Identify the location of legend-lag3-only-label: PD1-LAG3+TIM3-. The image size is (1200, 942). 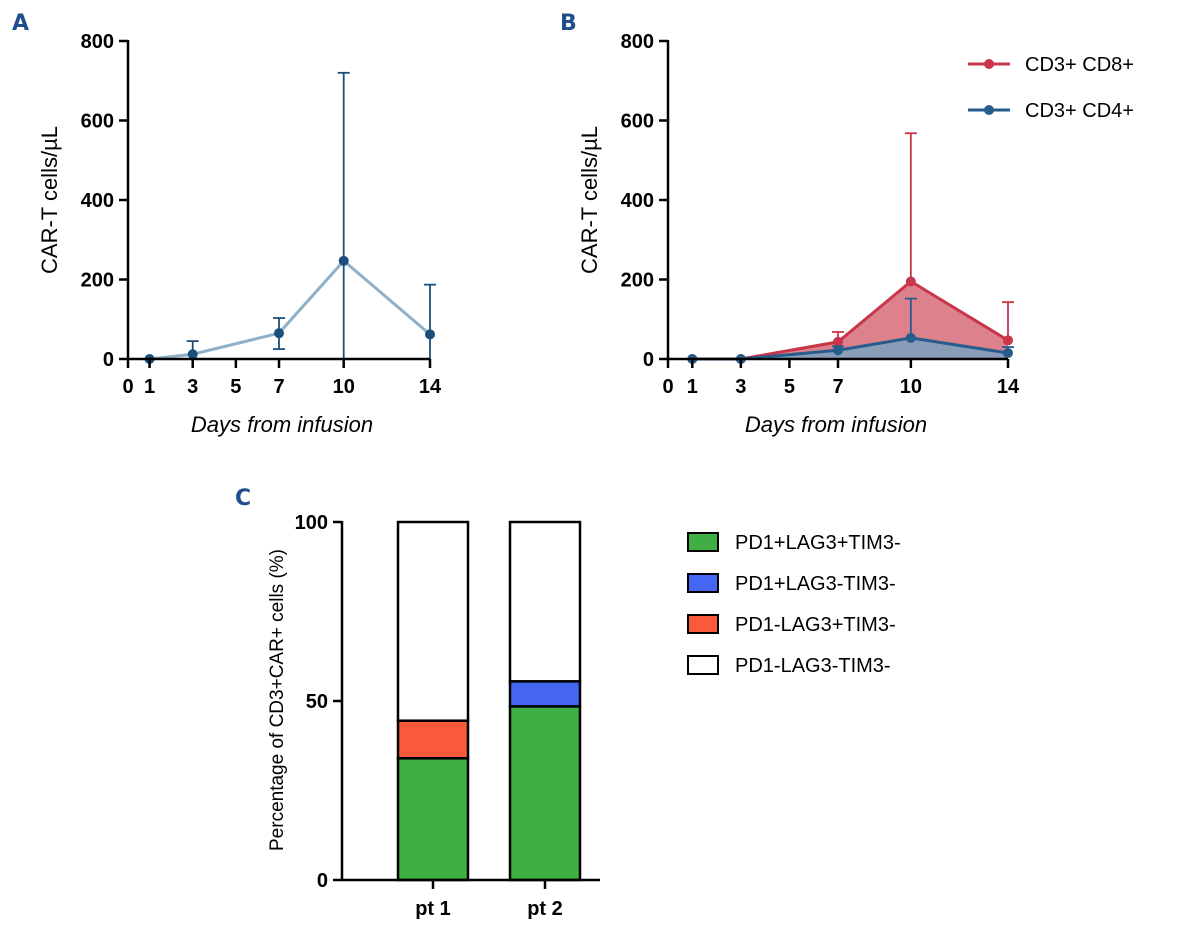
(815, 625).